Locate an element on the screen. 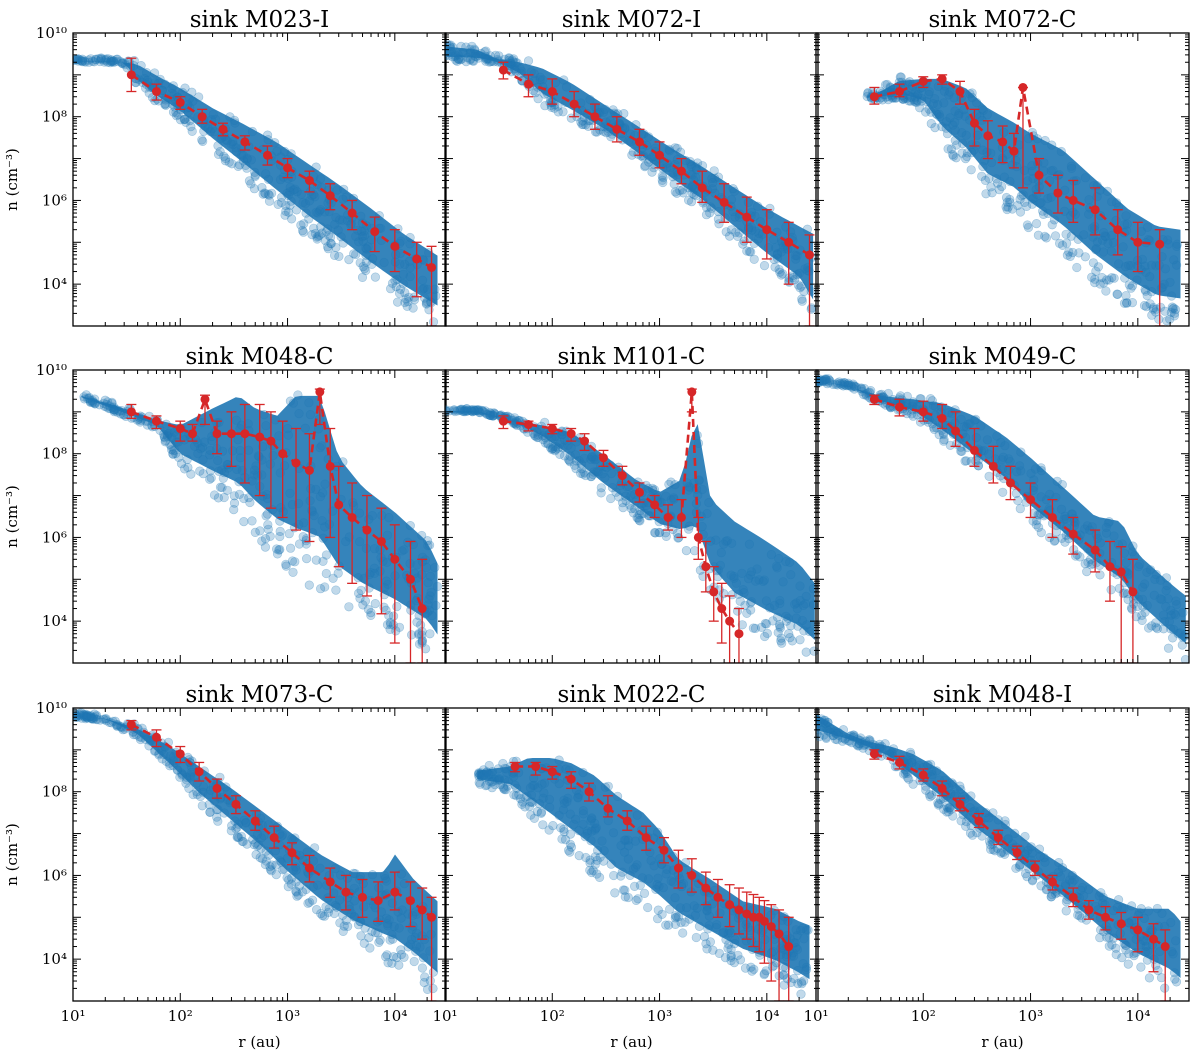 This screenshot has height=1063, width=1200. x-axis-label: r (au) is located at coordinates (259, 1042).